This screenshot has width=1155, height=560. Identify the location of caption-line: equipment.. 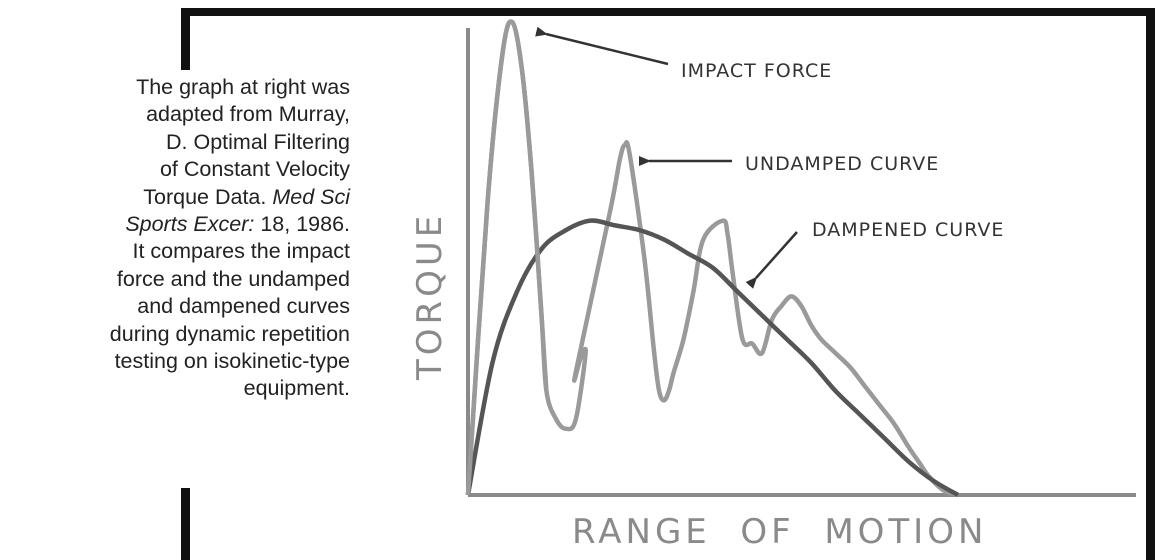
(296, 388).